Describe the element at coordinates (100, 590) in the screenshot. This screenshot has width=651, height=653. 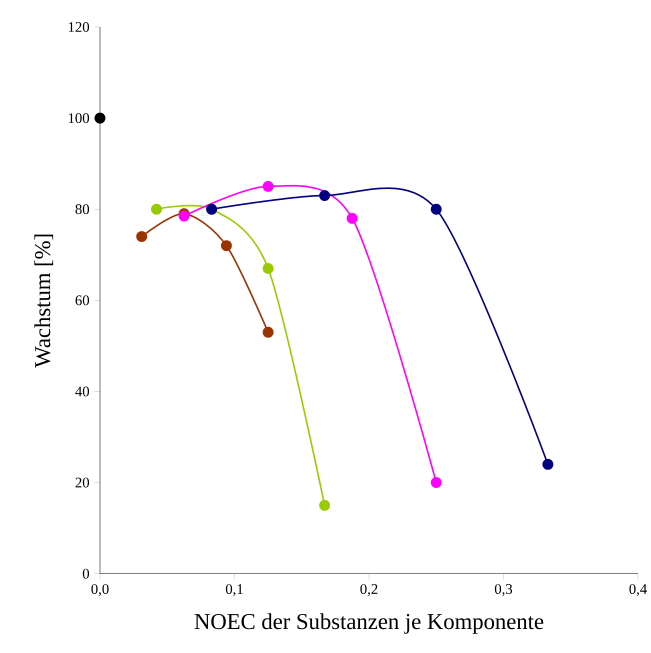
I see `x-tick-label: 0,0` at that location.